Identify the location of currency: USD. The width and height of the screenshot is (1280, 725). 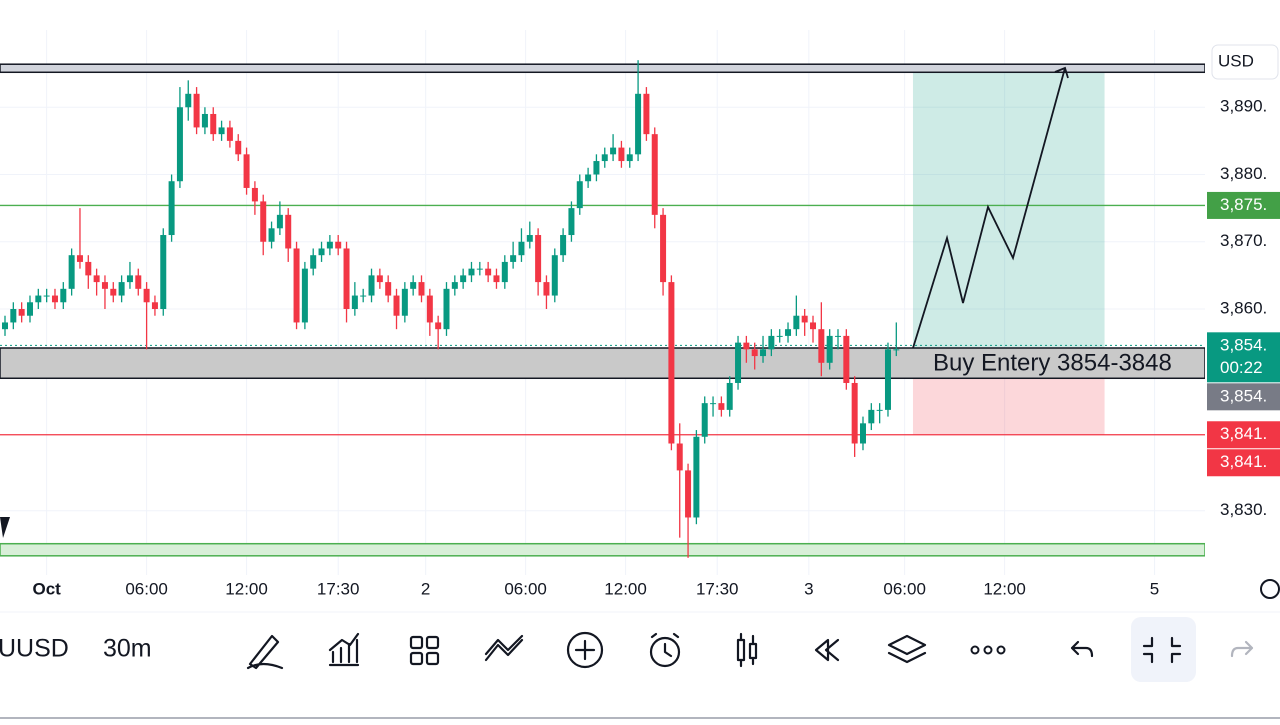
(1236, 60).